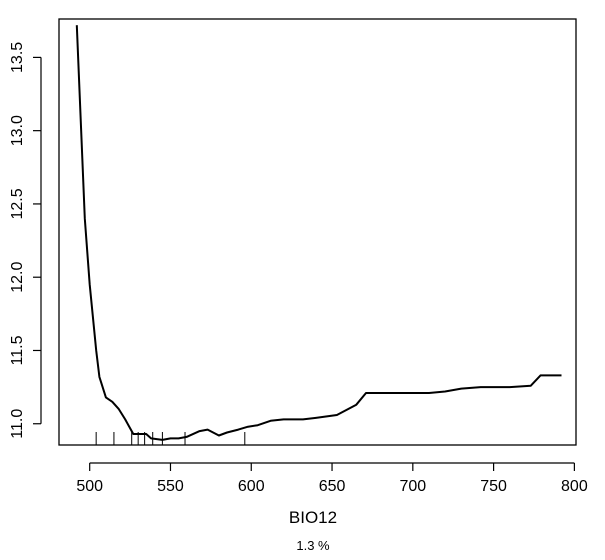 This screenshot has height=560, width=605. Describe the element at coordinates (251, 486) in the screenshot. I see `x-tick-label: 600` at that location.